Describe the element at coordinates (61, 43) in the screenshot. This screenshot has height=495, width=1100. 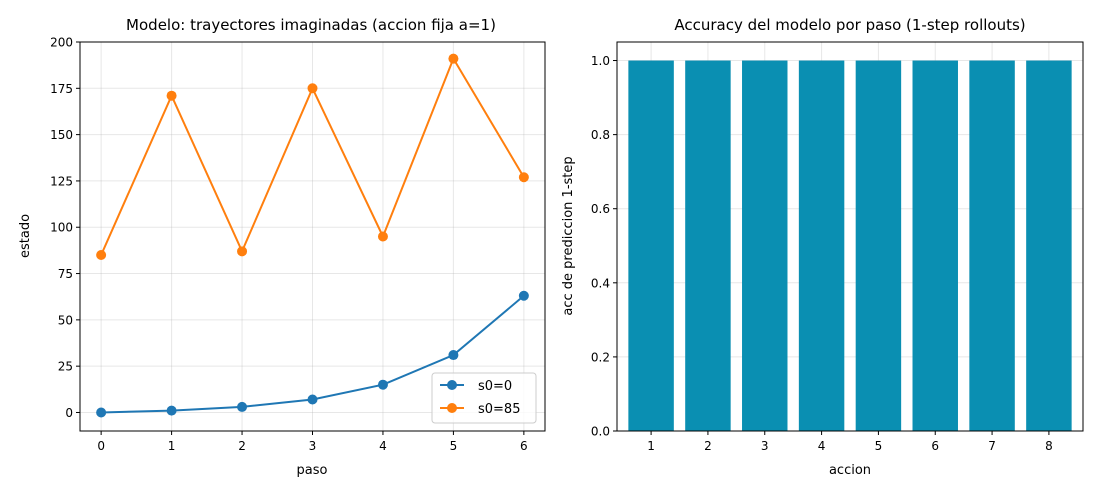
I see `y-tick-label: 200` at that location.